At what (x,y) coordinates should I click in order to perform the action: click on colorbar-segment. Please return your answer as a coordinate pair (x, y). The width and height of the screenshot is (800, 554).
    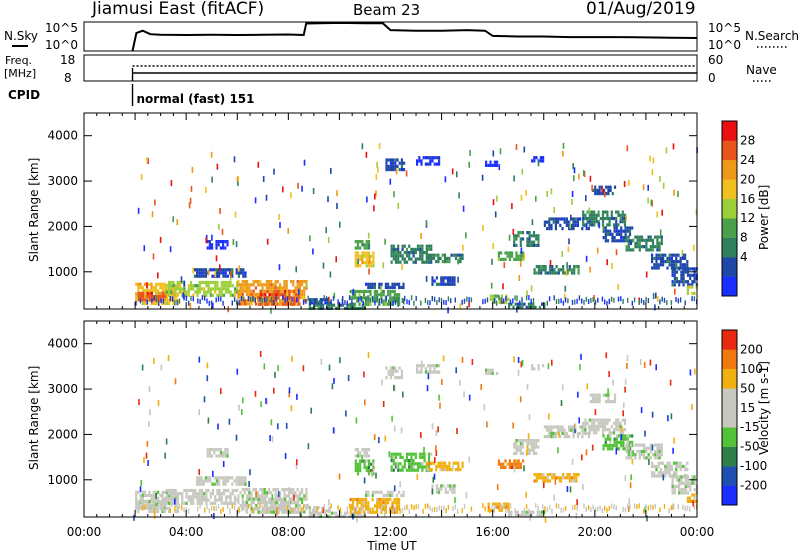
    Looking at the image, I should click on (729, 398).